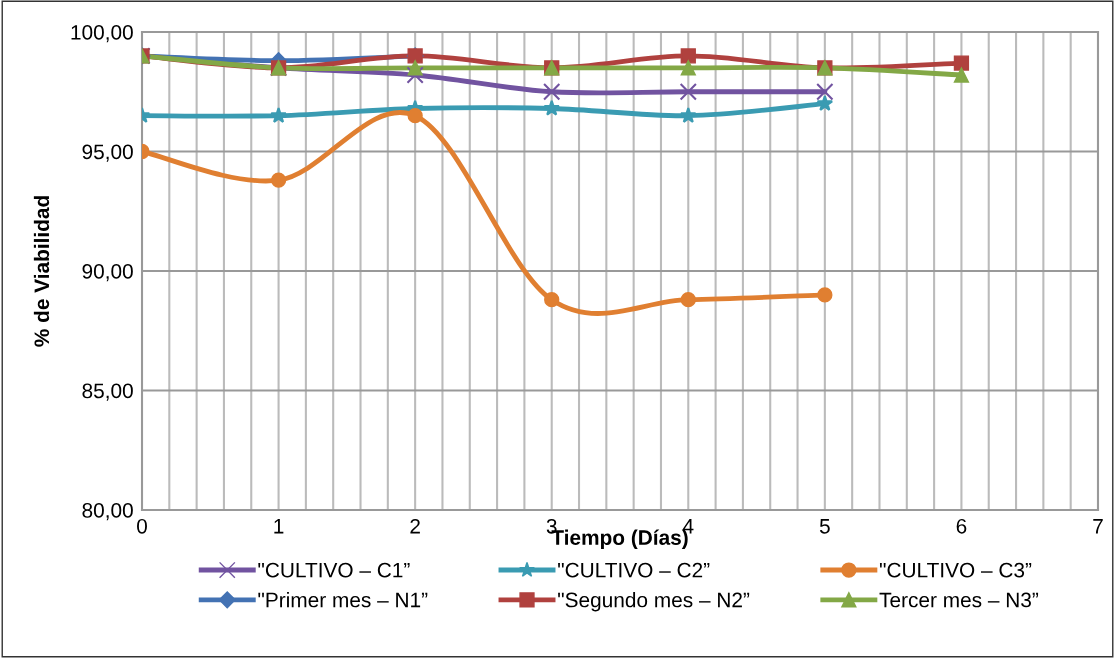 The height and width of the screenshot is (658, 1115). Describe the element at coordinates (824, 526) in the screenshot. I see `x-tick-label: 5` at that location.